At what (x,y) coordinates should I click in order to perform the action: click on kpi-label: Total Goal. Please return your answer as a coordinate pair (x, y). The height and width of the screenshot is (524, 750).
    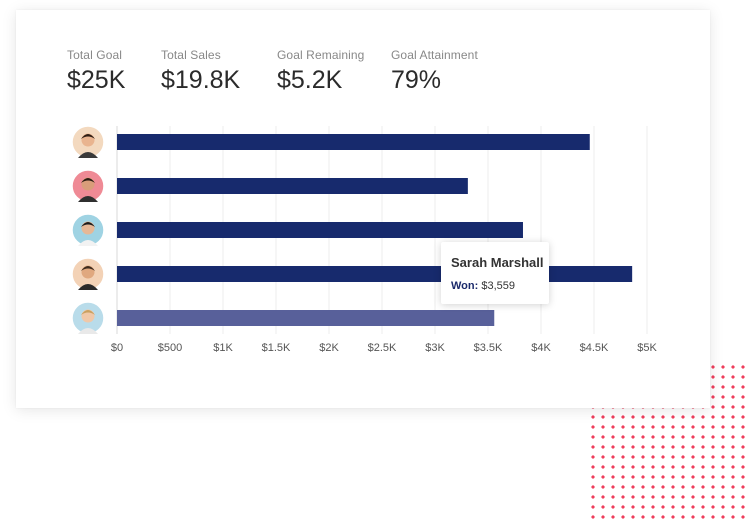
    Looking at the image, I should click on (95, 55).